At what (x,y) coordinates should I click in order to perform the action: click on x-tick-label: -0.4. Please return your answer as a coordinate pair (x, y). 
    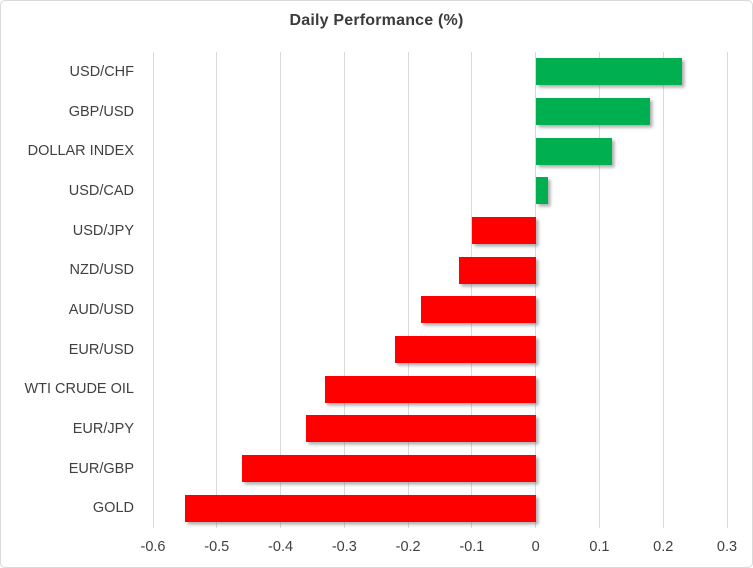
    Looking at the image, I should click on (281, 547).